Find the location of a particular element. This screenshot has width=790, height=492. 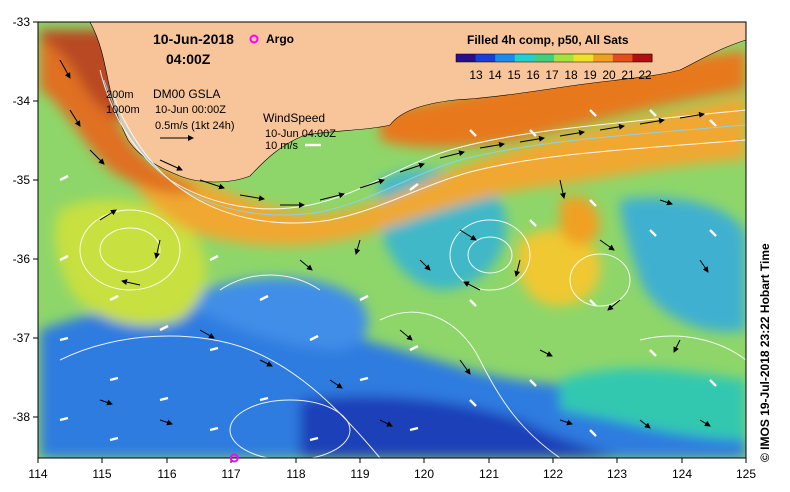

x-tick-label: 119 is located at coordinates (359, 474).